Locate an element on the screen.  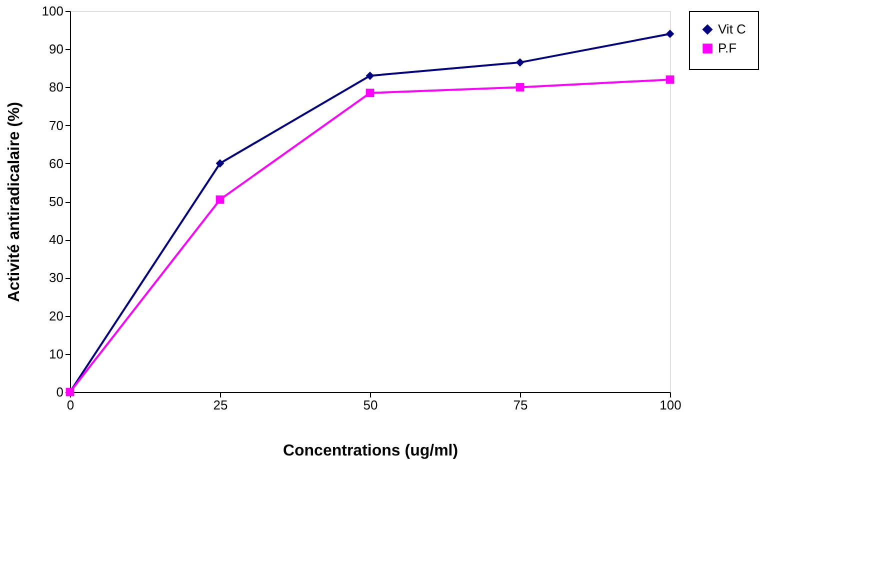
y-tick-label: 60 is located at coordinates (56, 163).